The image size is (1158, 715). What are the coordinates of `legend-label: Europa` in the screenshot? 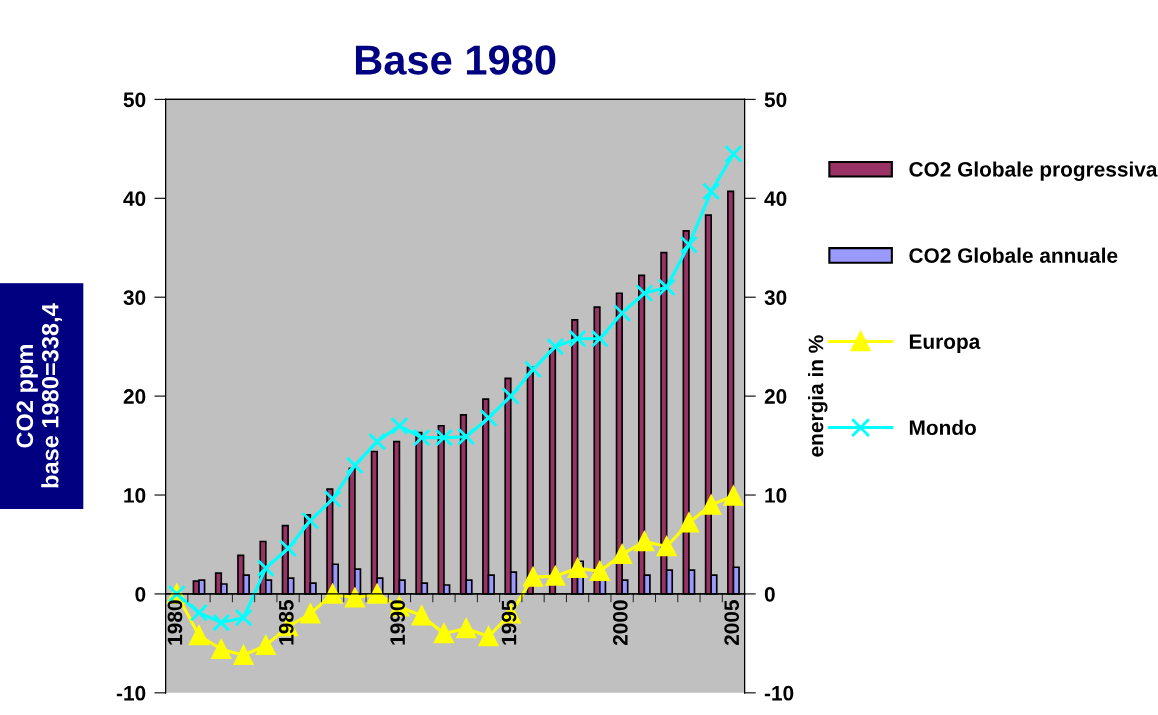 It's located at (945, 344).